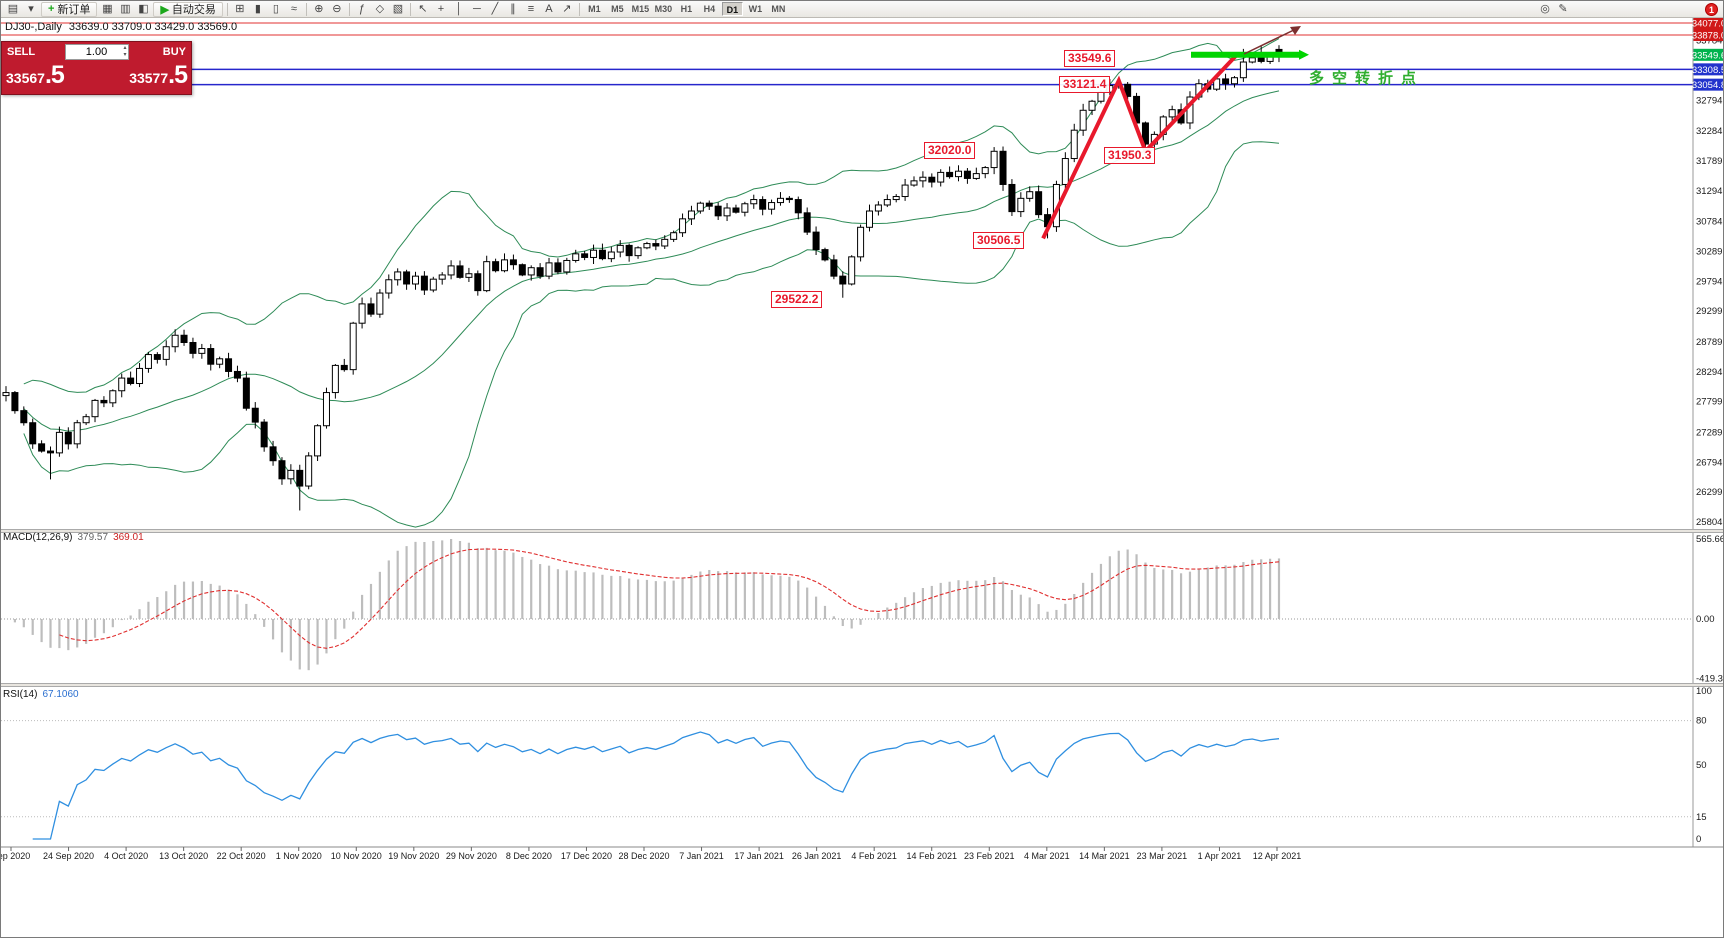  Describe the element at coordinates (594, 9) in the screenshot. I see `timeframe-button-M1: M1` at that location.